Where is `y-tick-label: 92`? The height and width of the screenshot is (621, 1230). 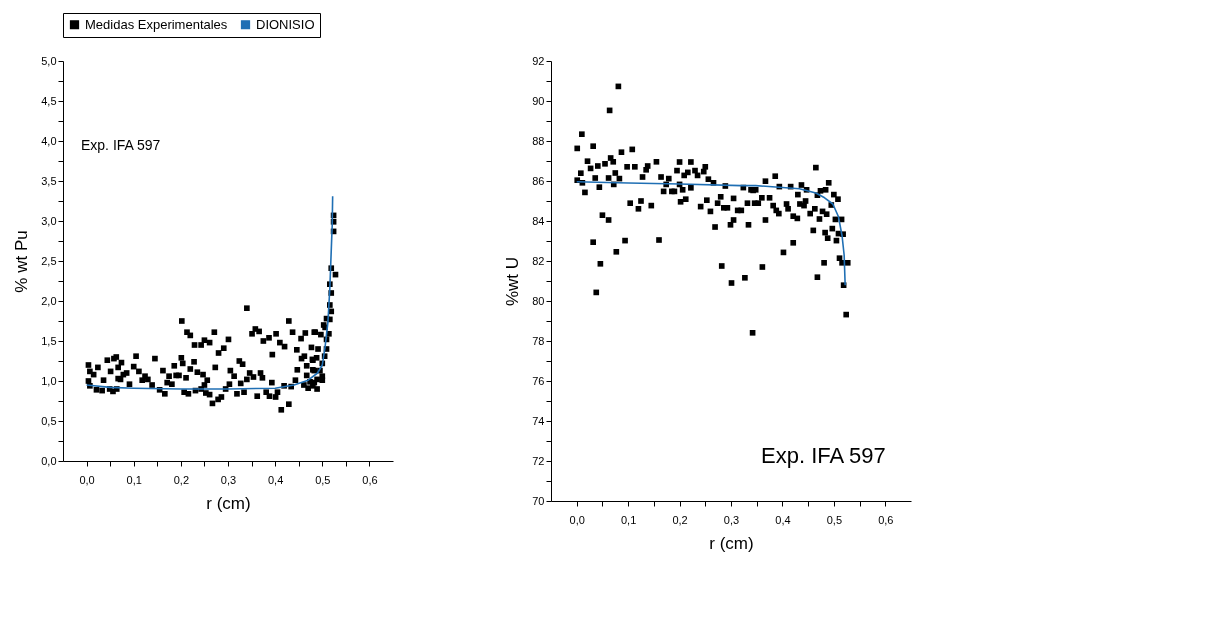 y-tick-label: 92 is located at coordinates (538, 60).